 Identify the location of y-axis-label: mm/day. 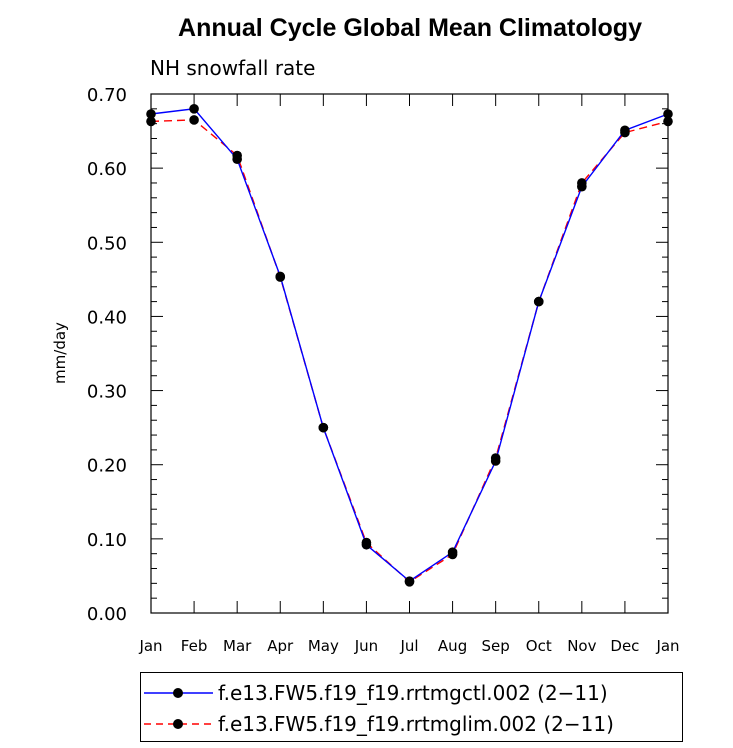
(60, 353).